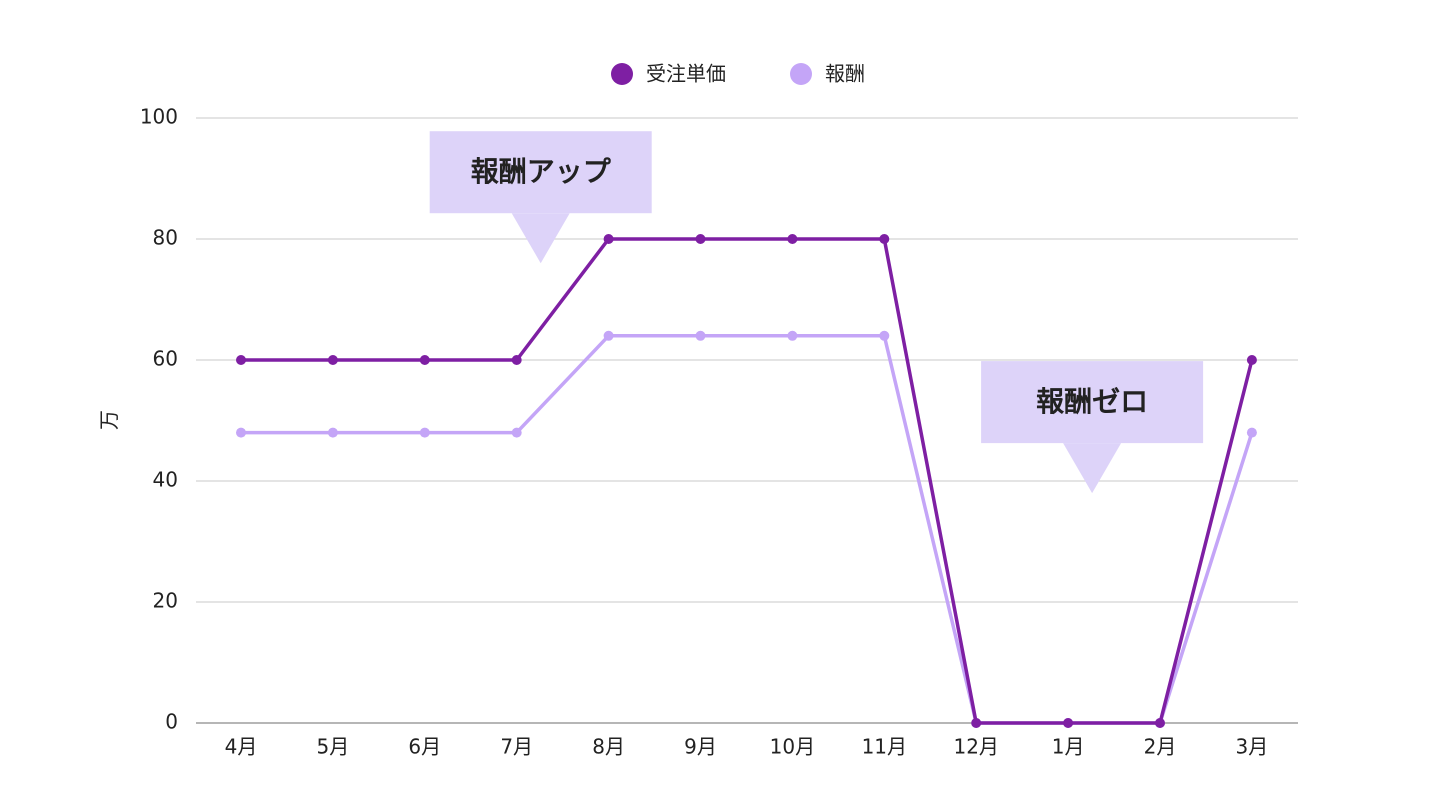 This screenshot has height=810, width=1440. What do you see at coordinates (424, 747) in the screenshot?
I see `x-tick-label: 6月` at bounding box center [424, 747].